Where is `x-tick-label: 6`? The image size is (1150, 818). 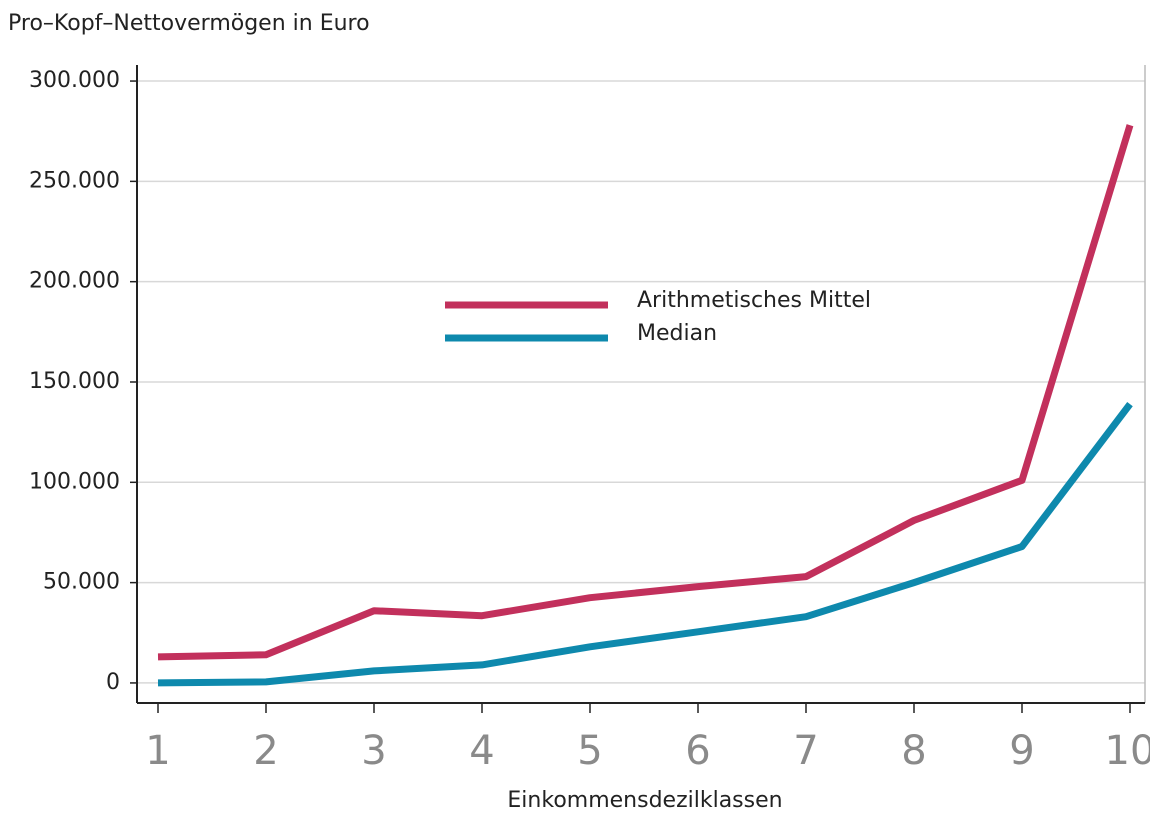
x-tick-label: 6 is located at coordinates (697, 751).